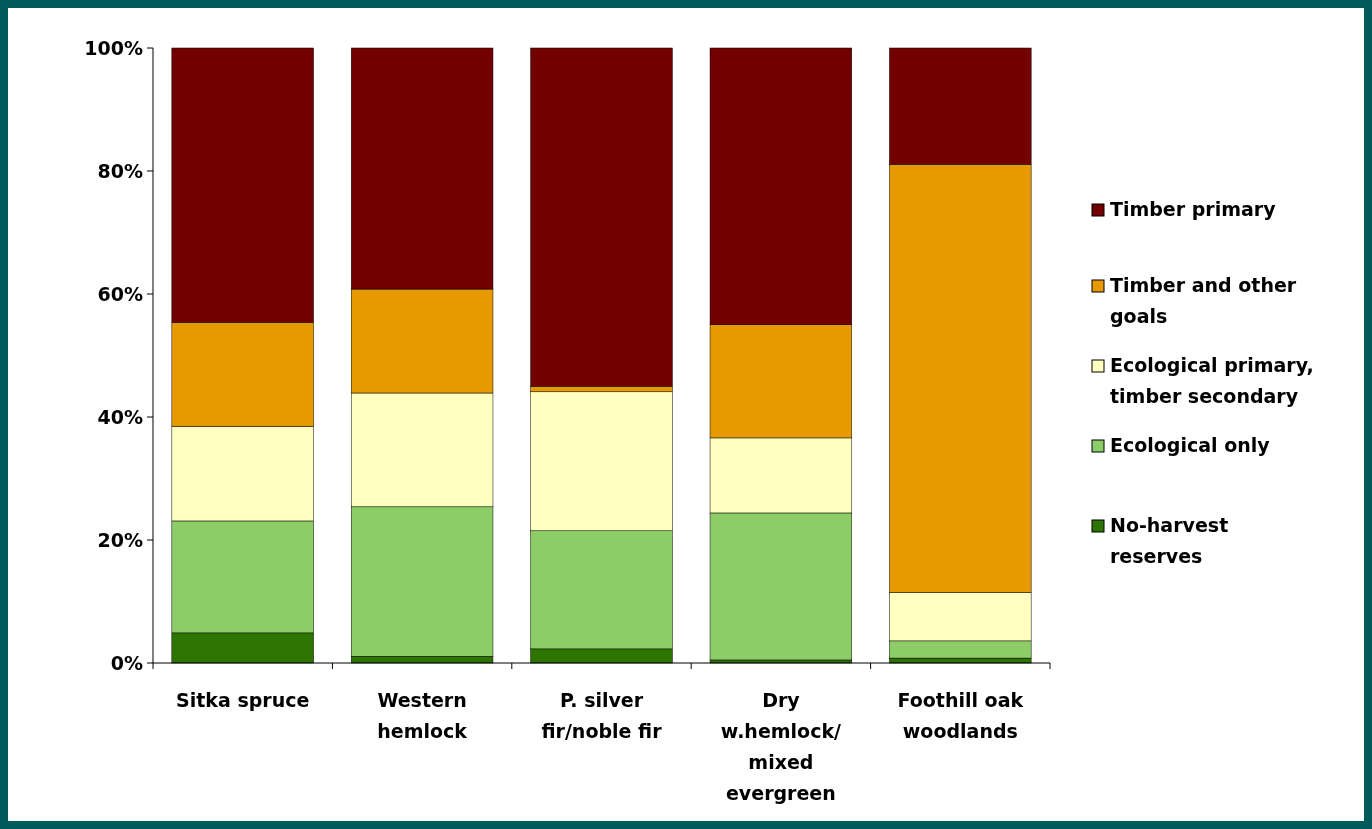 Image resolution: width=1372 pixels, height=829 pixels. What do you see at coordinates (960, 715) in the screenshot?
I see `x-tick-label: Foothill oak woodlands` at bounding box center [960, 715].